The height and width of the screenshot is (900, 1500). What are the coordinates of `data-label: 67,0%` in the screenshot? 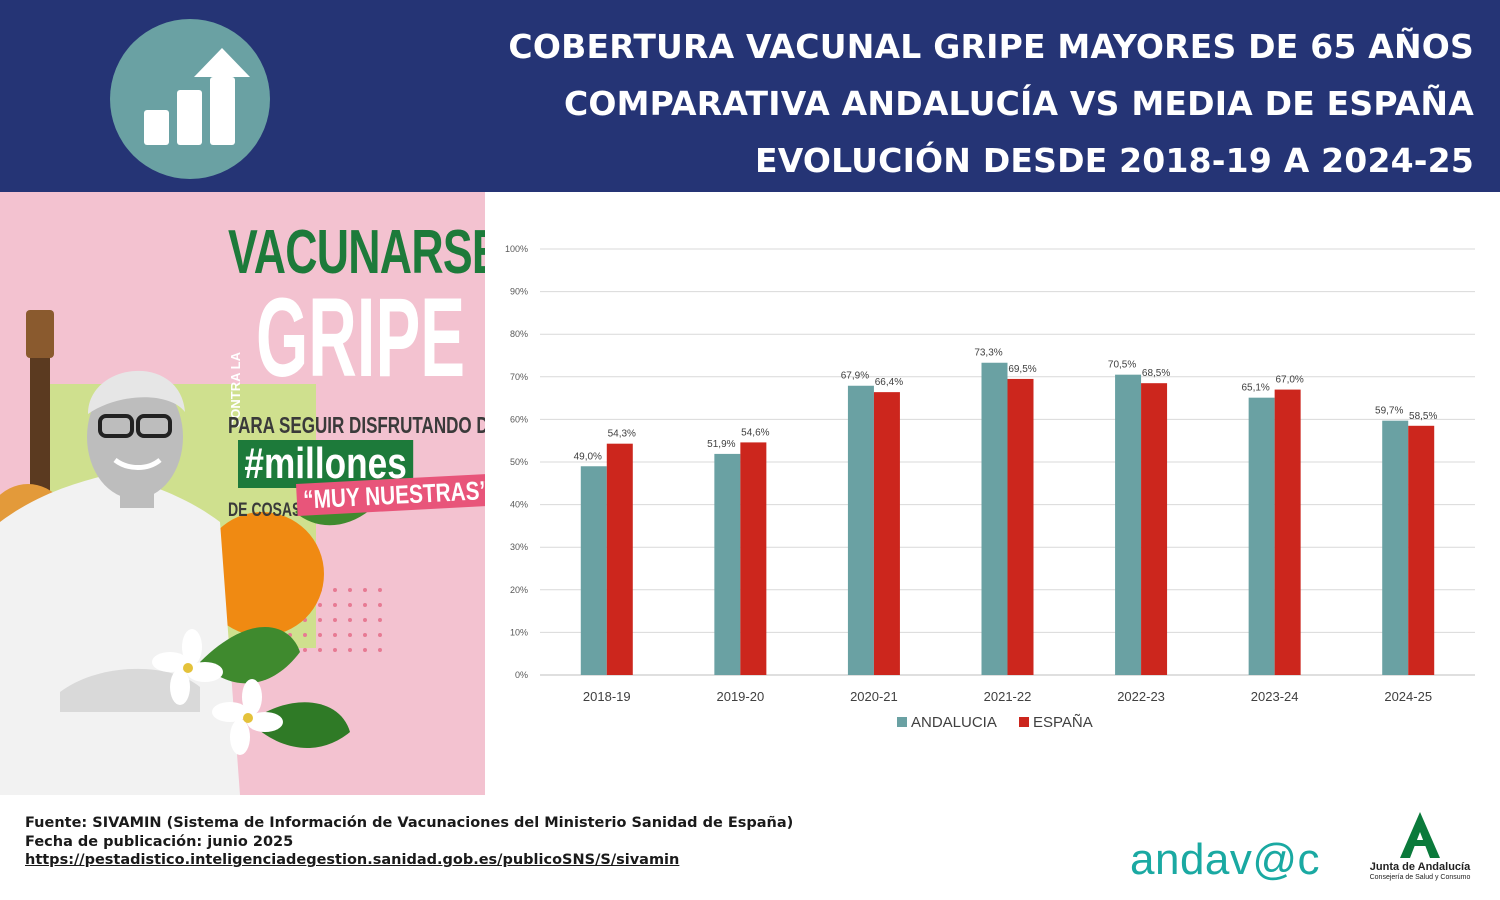 It's located at (1289, 380).